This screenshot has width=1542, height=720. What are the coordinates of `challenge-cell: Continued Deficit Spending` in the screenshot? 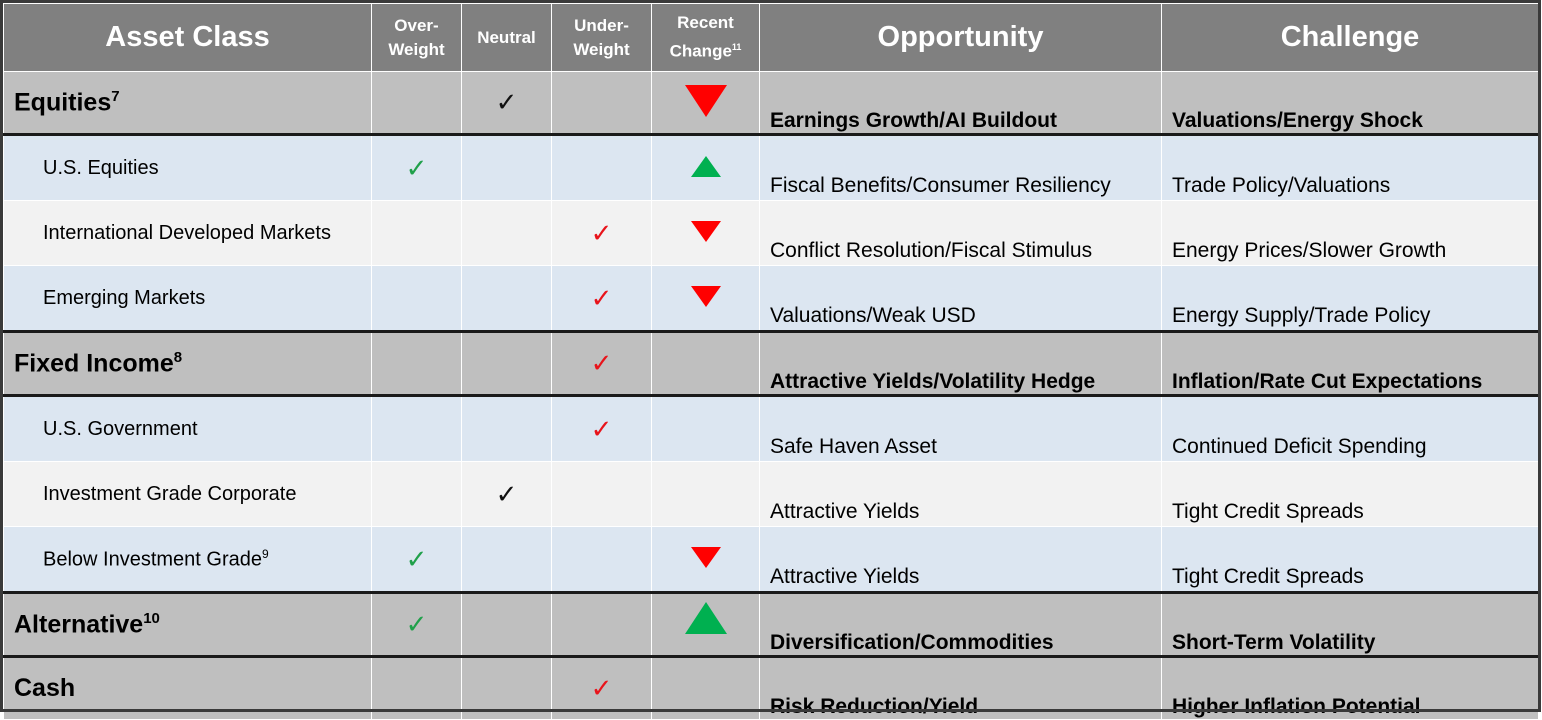 It's located at (1350, 428).